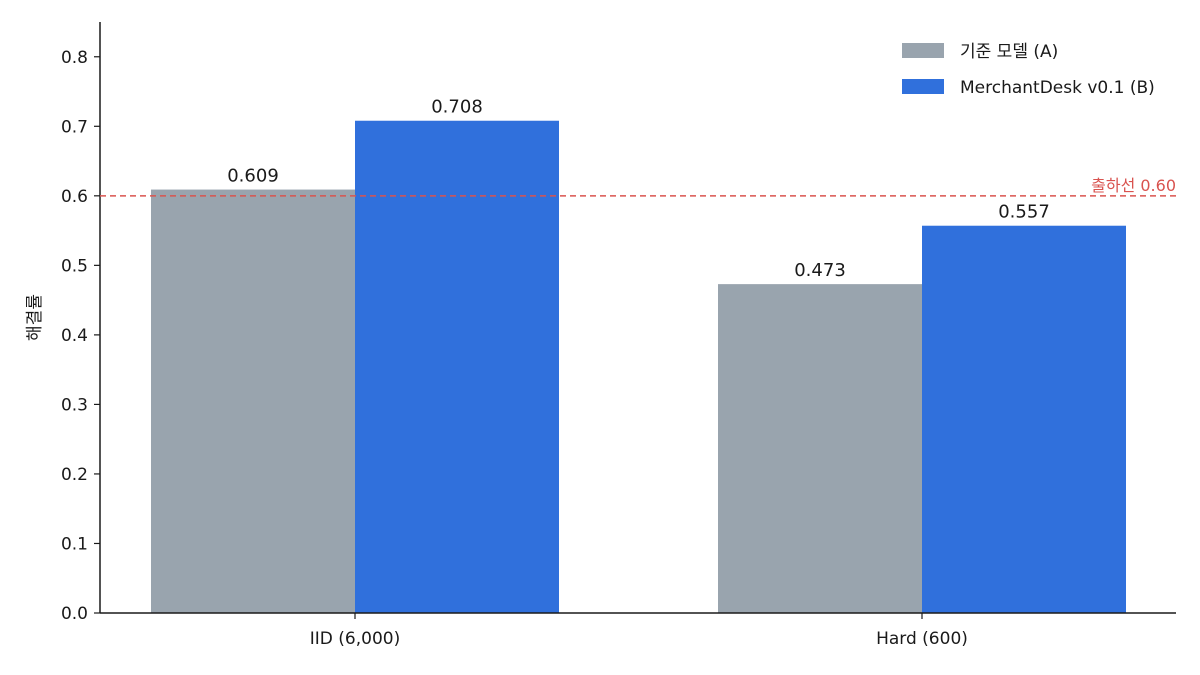  What do you see at coordinates (74, 197) in the screenshot?
I see `y-tick-label: 0.6` at bounding box center [74, 197].